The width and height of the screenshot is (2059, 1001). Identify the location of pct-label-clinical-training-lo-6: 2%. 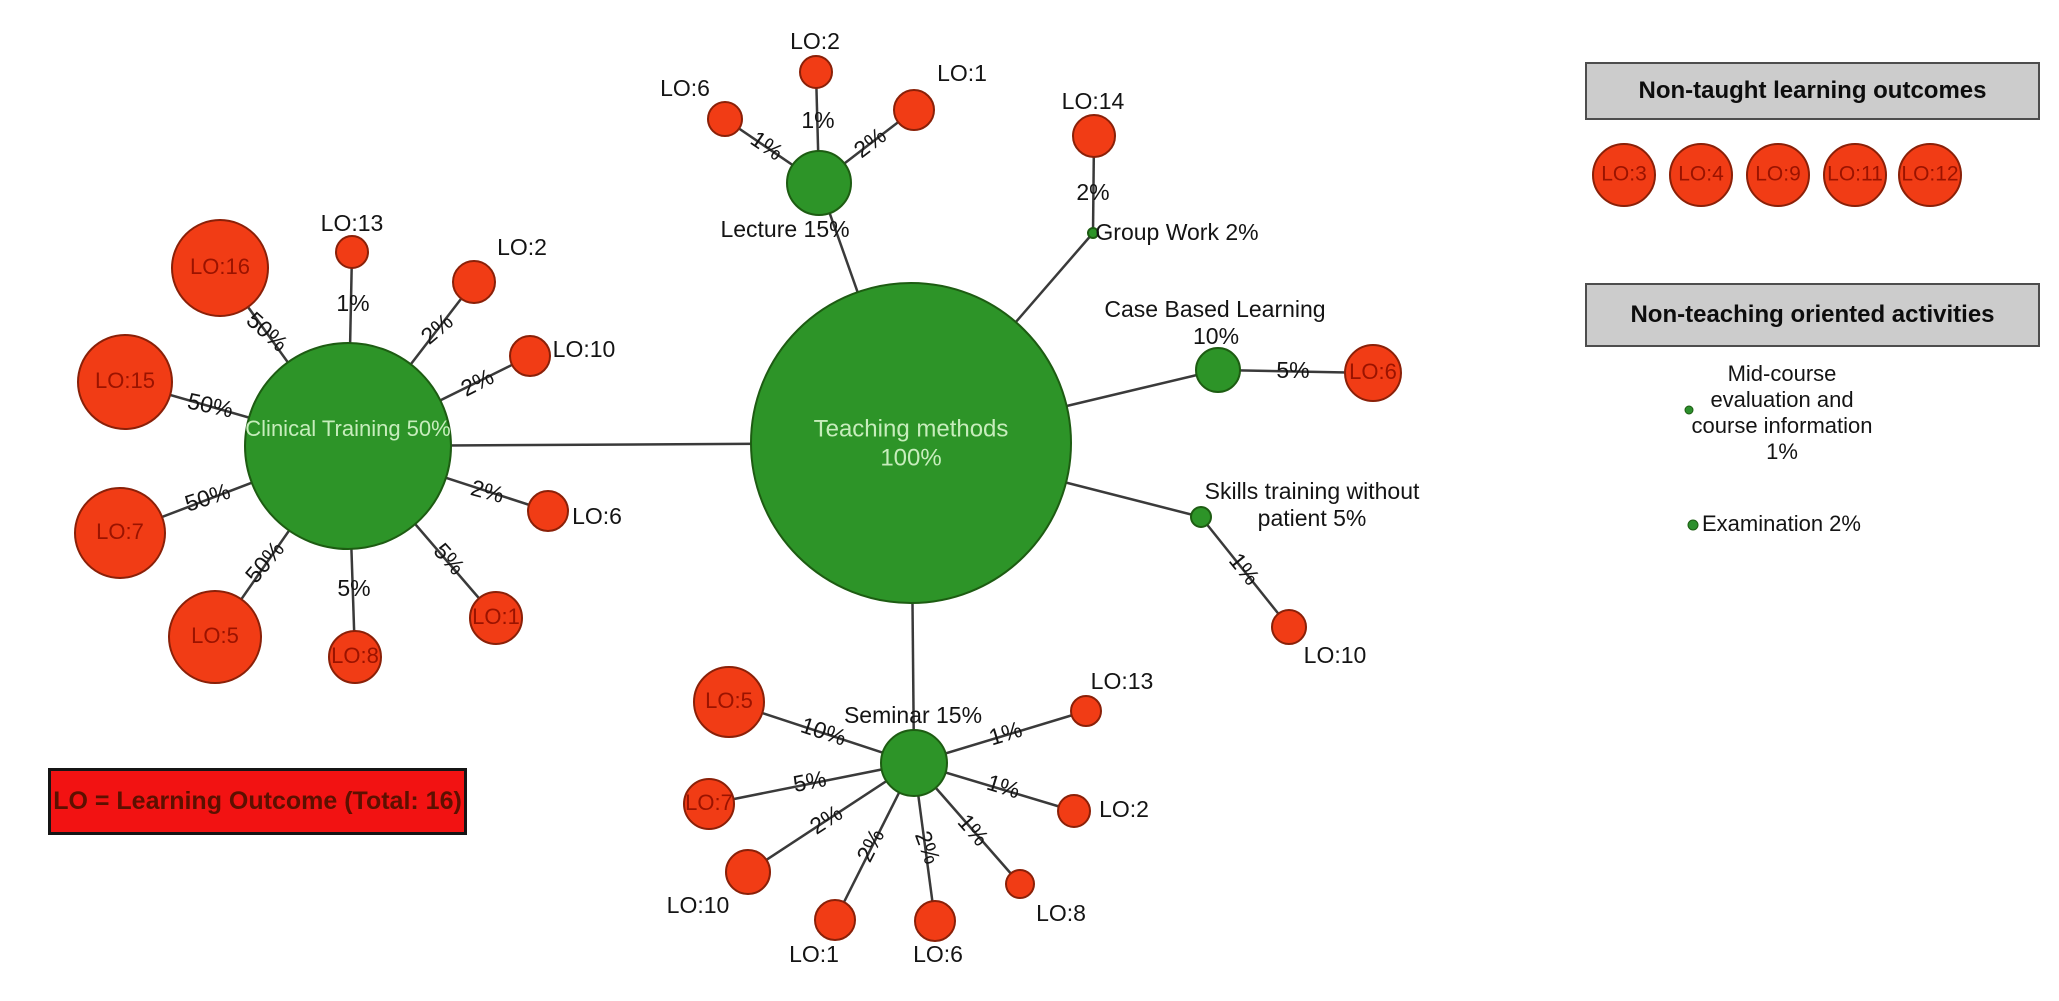
(487, 491).